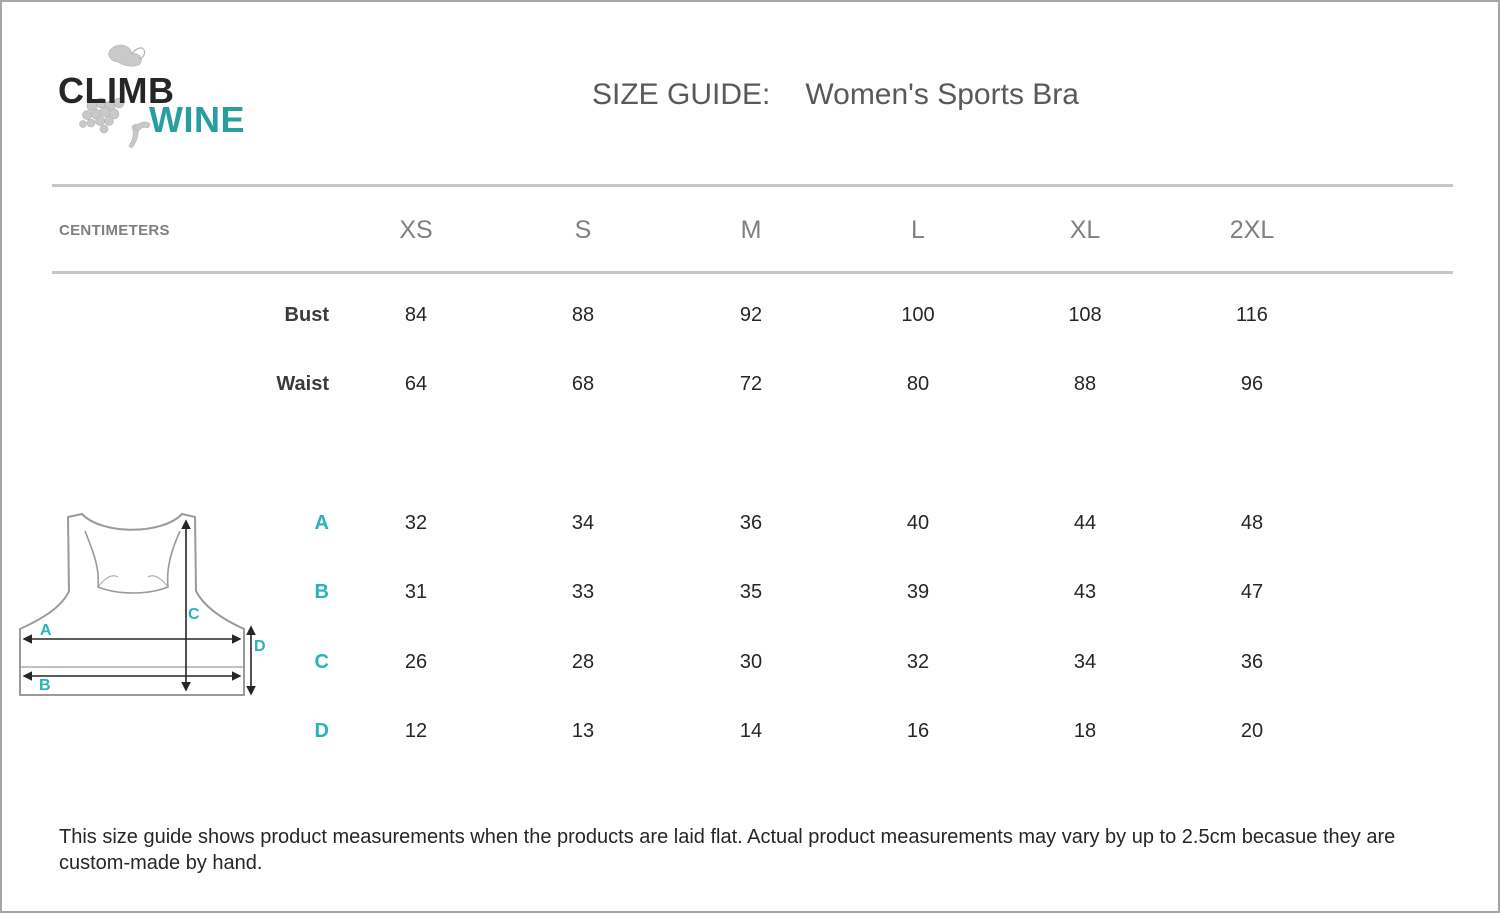 Image resolution: width=1500 pixels, height=913 pixels. Describe the element at coordinates (681, 94) in the screenshot. I see `title-prefix: SIZE GUIDE:` at that location.